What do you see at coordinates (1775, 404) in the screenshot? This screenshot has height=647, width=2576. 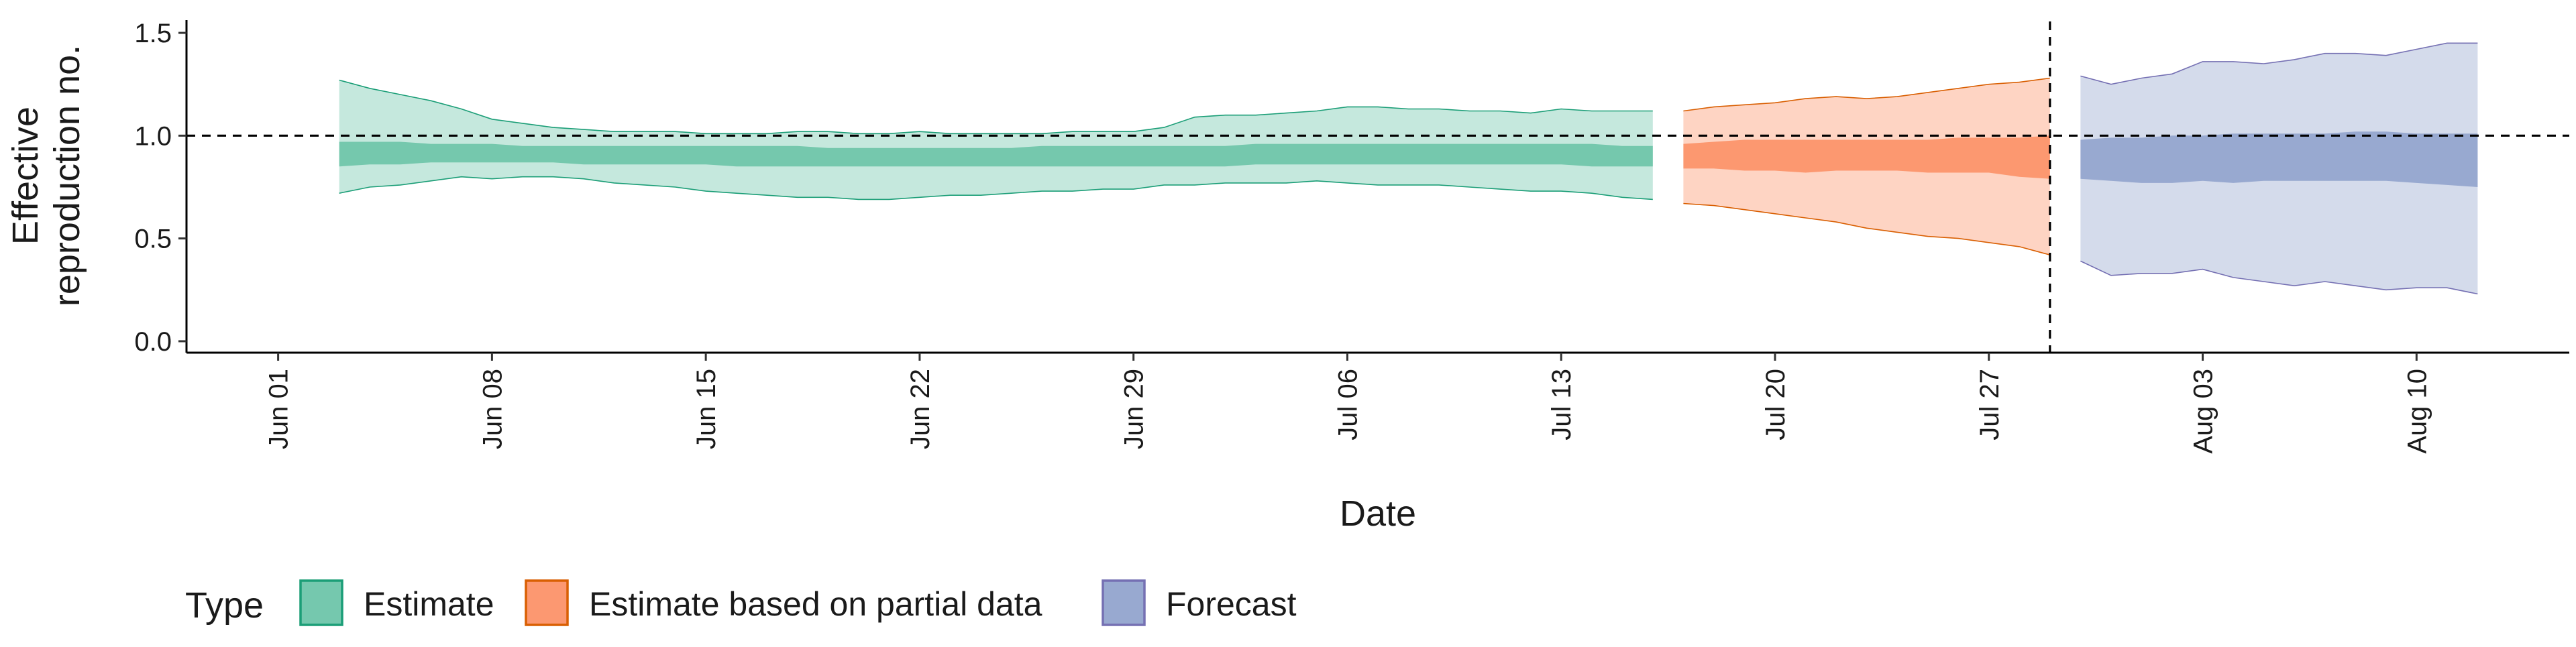 I see `x-tick-label: Jul 20` at bounding box center [1775, 404].